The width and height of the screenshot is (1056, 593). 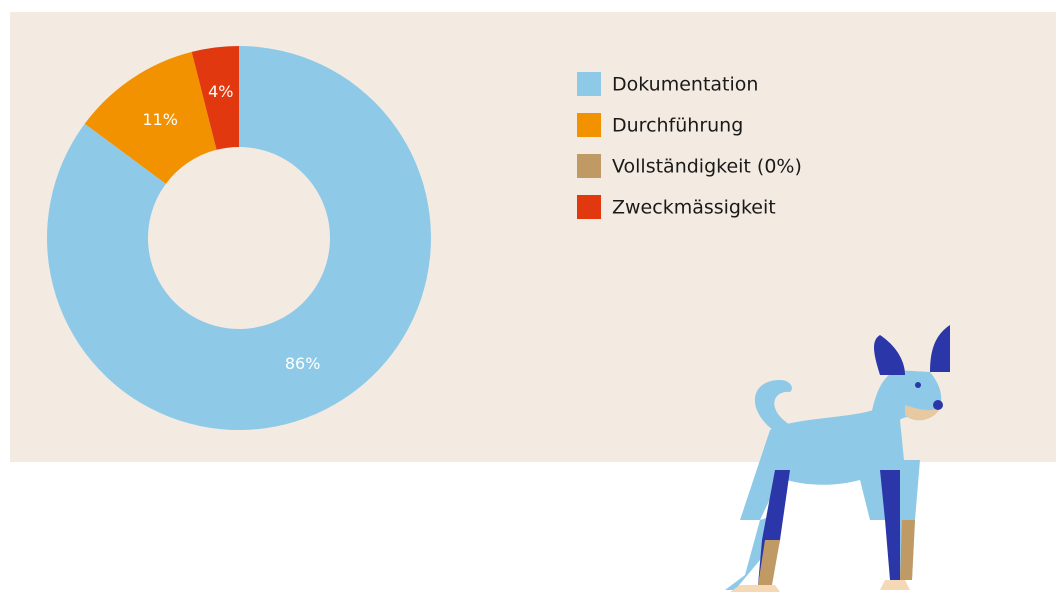 What do you see at coordinates (303, 363) in the screenshot?
I see `slice-label: 86%` at bounding box center [303, 363].